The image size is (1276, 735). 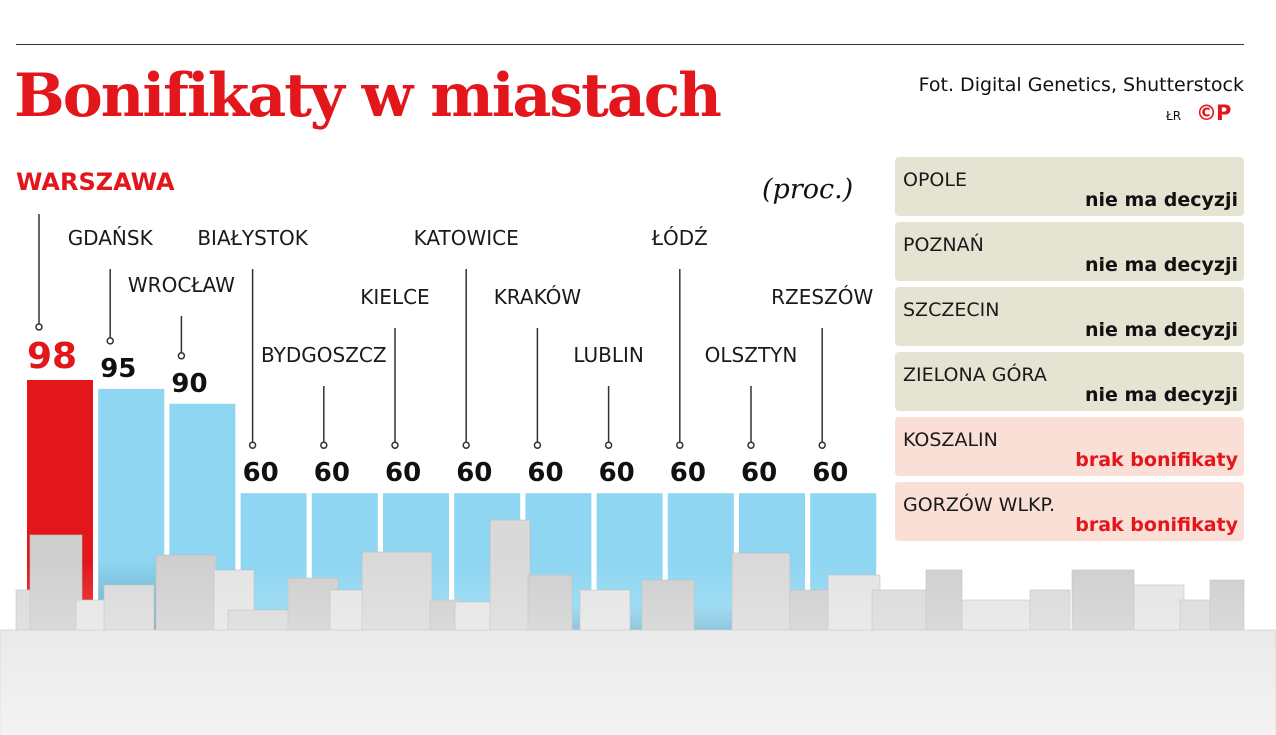 I want to click on data-label-0: 98, so click(x=52, y=356).